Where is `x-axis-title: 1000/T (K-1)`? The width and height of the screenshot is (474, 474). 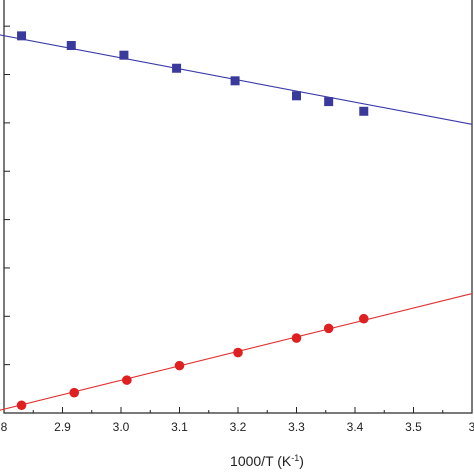 x-axis-title: 1000/T (K-1) is located at coordinates (267, 461).